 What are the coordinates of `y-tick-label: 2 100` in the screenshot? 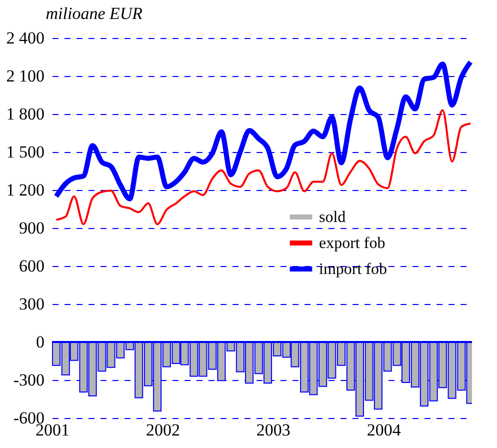 It's located at (25, 76).